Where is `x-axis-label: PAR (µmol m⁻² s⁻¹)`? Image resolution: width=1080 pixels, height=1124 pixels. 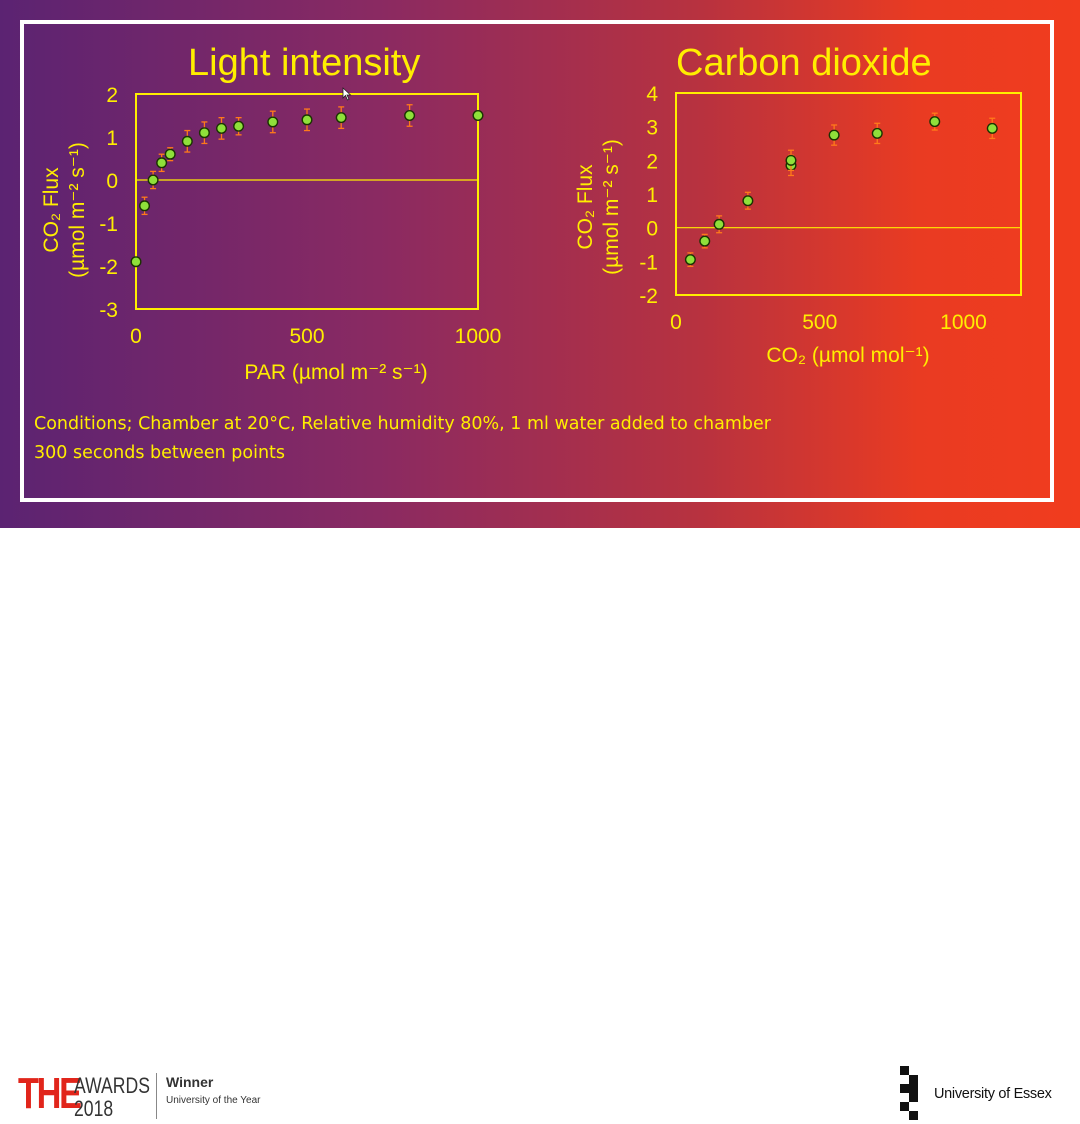
x-axis-label: PAR (µmol m⁻² s⁻¹) is located at coordinates (335, 372).